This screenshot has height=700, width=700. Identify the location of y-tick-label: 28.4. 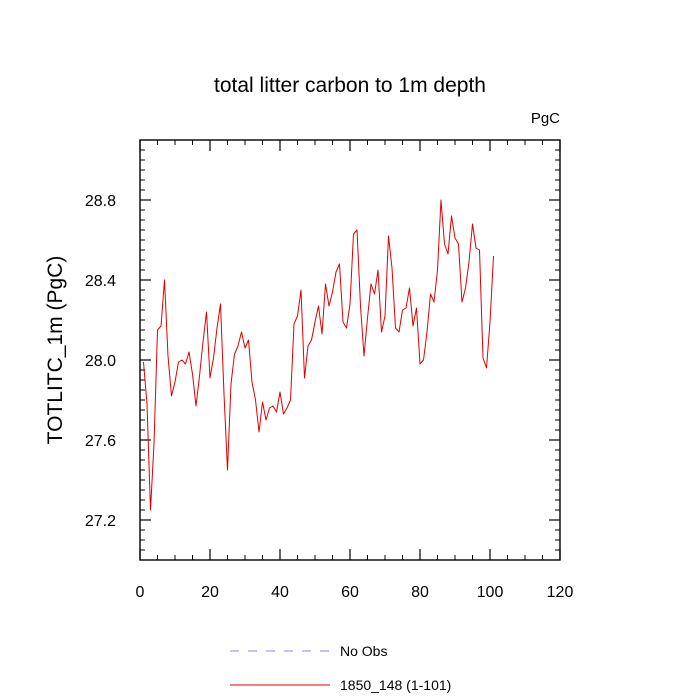
(100, 281).